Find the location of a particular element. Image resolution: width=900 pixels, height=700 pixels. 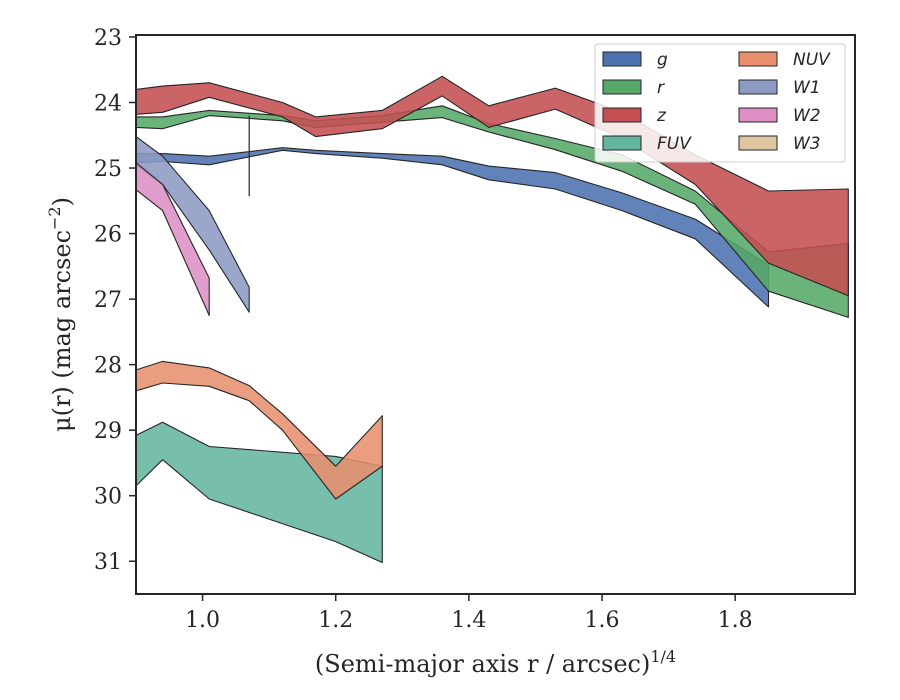

legend-entry-w3: W3 is located at coordinates (779, 144).